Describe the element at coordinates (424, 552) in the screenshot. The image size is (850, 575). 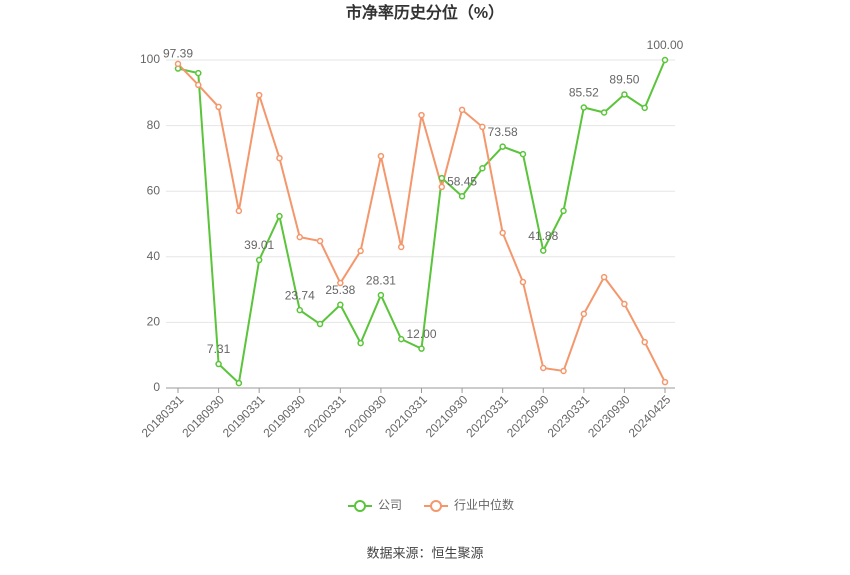
I see `source: 数据来源：恒生聚源` at that location.